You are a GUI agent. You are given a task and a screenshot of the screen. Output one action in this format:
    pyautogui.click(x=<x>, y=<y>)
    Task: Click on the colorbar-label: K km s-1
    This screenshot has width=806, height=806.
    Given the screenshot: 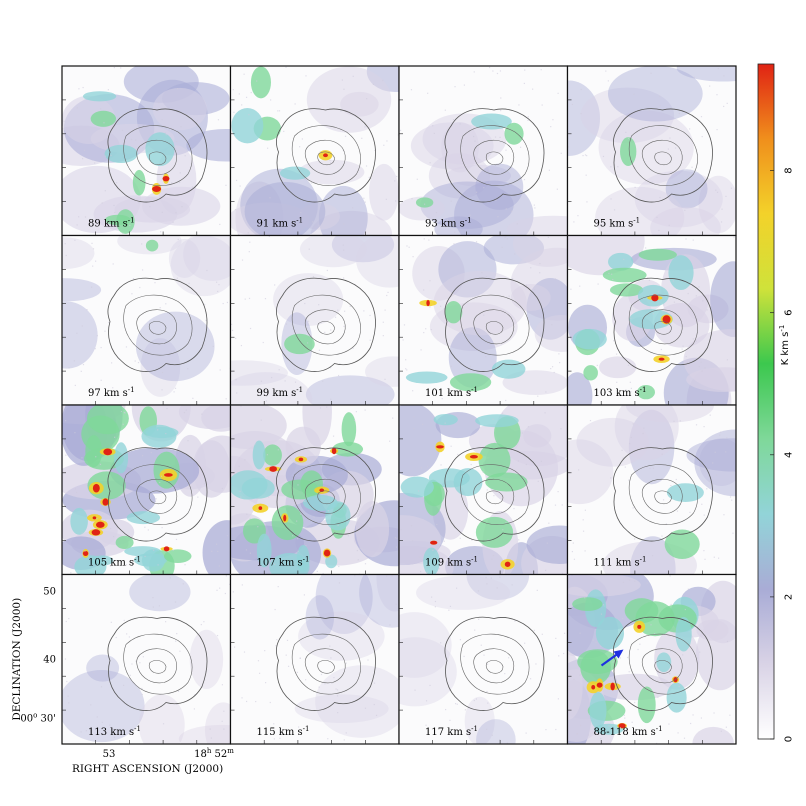 What is the action you would take?
    pyautogui.click(x=784, y=345)
    